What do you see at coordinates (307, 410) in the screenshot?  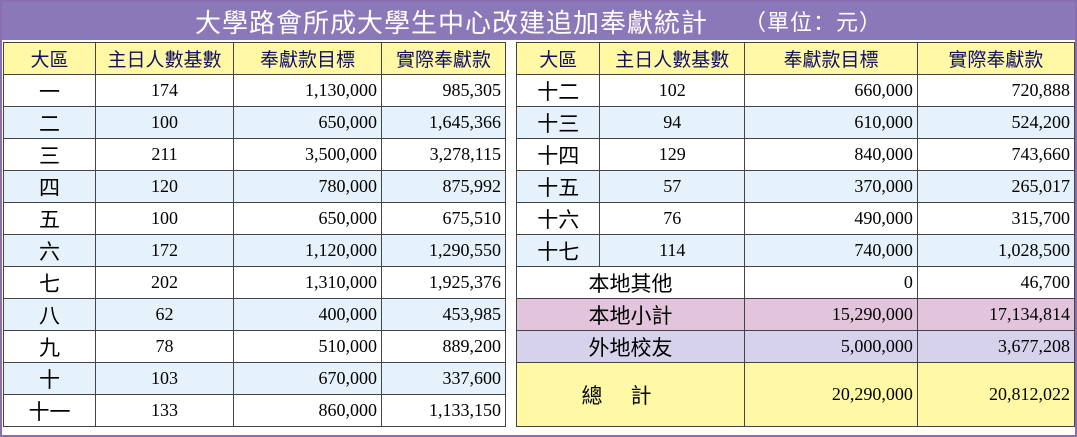 I see `target-cell: 860,000` at bounding box center [307, 410].